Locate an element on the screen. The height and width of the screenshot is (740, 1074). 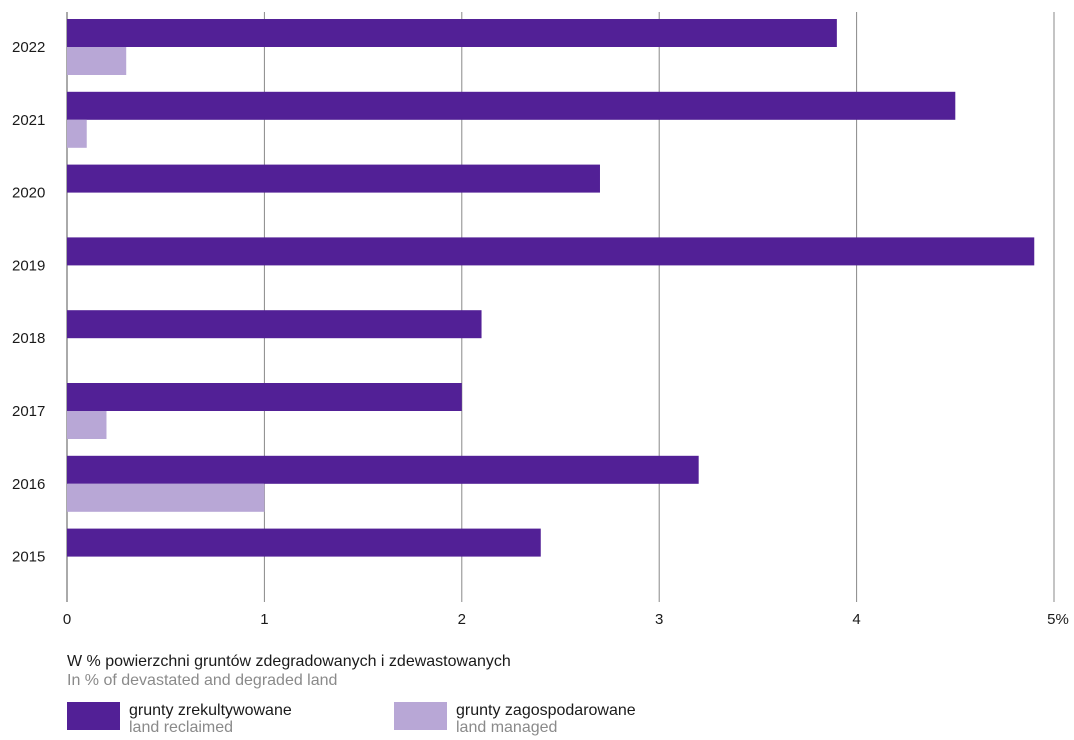
x-tick-label: 0 is located at coordinates (67, 619).